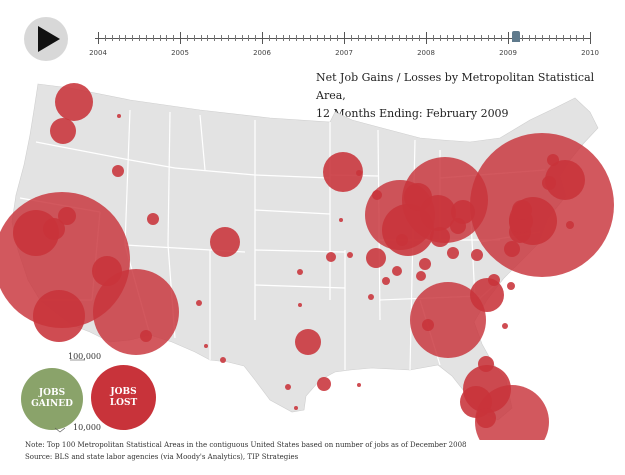 This screenshot has height=475, width=625. What do you see at coordinates (344, 45) in the screenshot?
I see `timeline-slider: 2004 2005 2006 2007 2008 2009 2010` at bounding box center [344, 45].